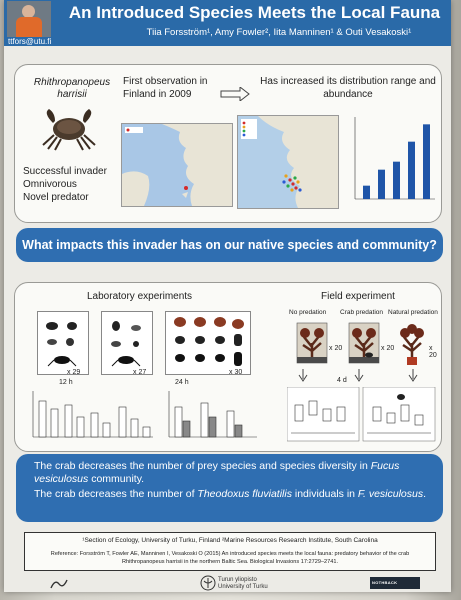 The height and width of the screenshot is (600, 461). What do you see at coordinates (236, 372) in the screenshot?
I see `lab-count-3: x 30` at bounding box center [236, 372].